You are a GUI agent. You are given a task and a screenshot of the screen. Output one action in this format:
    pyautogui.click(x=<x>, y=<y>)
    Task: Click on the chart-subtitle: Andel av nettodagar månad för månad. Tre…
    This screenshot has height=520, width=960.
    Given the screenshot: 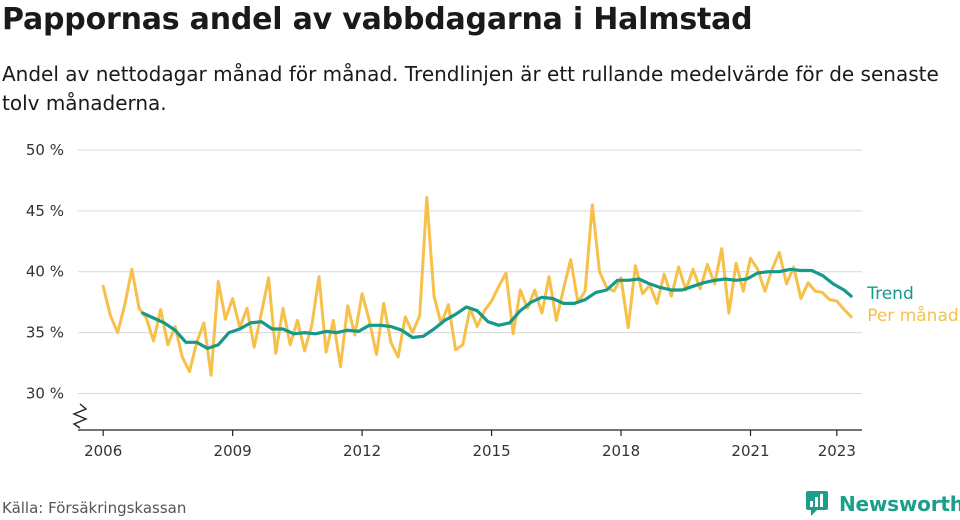 What is the action you would take?
    pyautogui.click(x=470, y=88)
    